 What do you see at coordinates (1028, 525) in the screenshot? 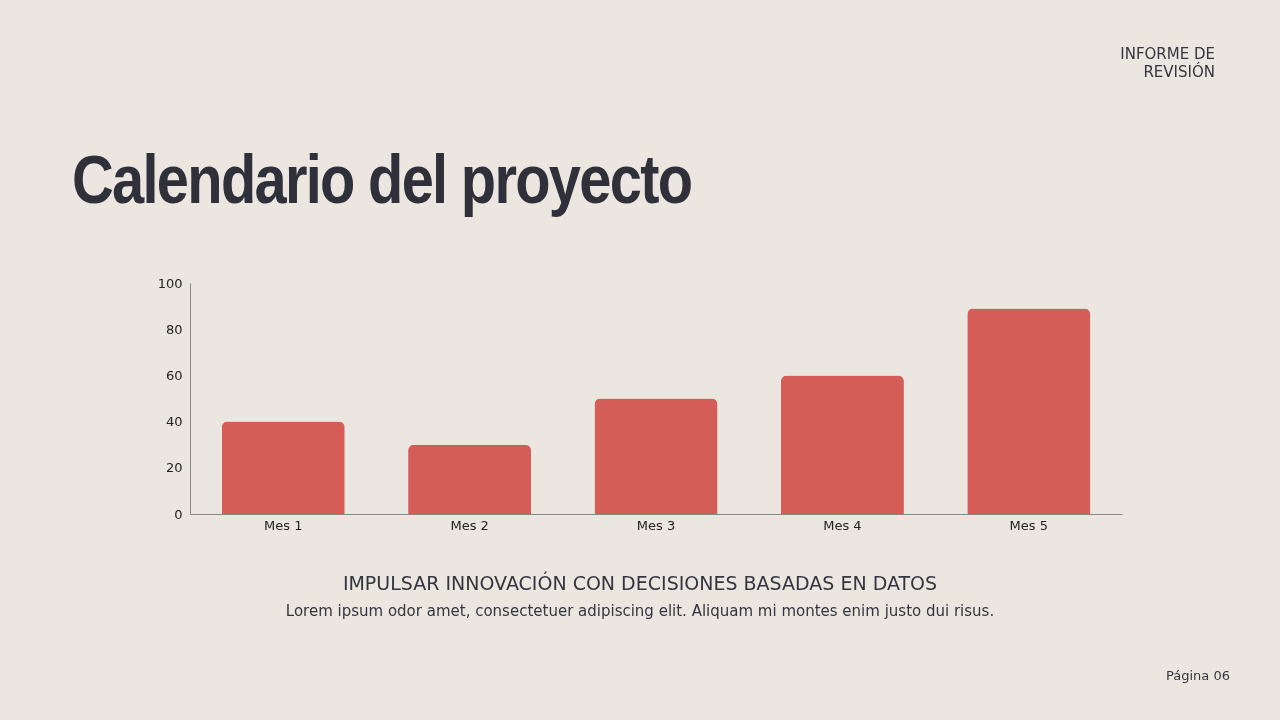
I see `x-tick-label: Mes 5` at bounding box center [1028, 525].